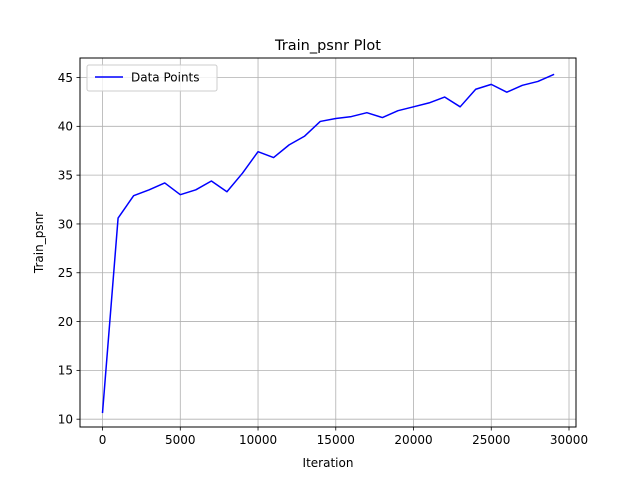 The height and width of the screenshot is (484, 640). What do you see at coordinates (65, 273) in the screenshot?
I see `y-tick-label: 25` at bounding box center [65, 273].